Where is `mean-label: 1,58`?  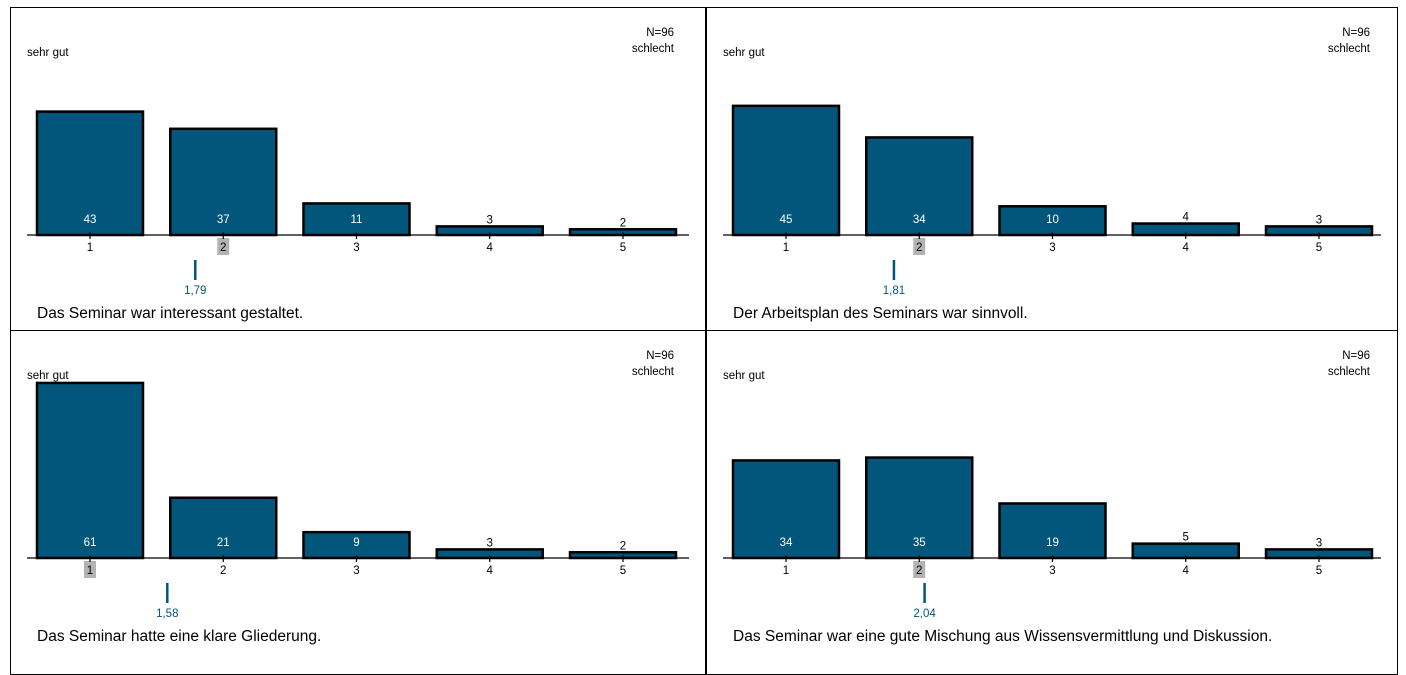 mean-label: 1,58 is located at coordinates (167, 614).